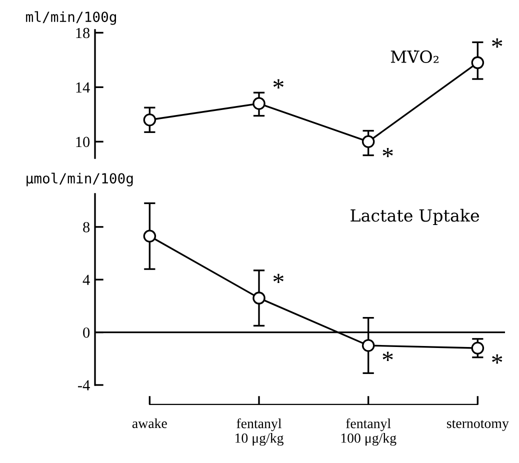 This screenshot has height=463, width=519. Describe the element at coordinates (84, 385) in the screenshot. I see `y-tick-label: -4` at that location.